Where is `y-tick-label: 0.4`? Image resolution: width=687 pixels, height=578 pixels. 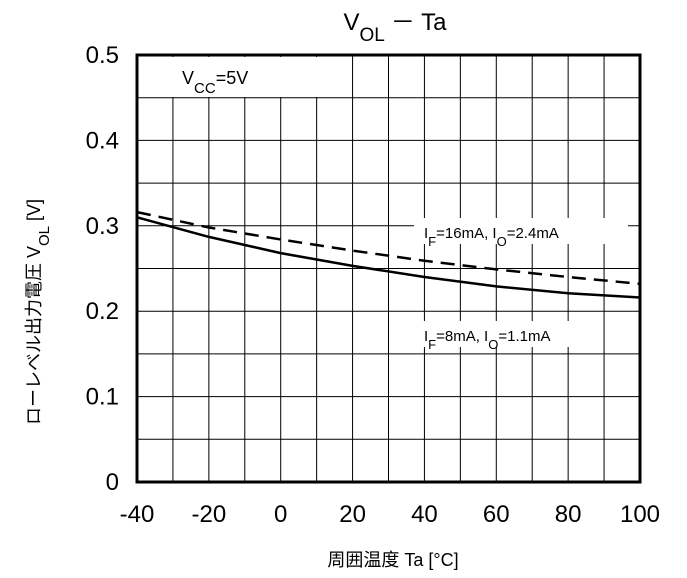 y-tick-label: 0.4 is located at coordinates (102, 140).